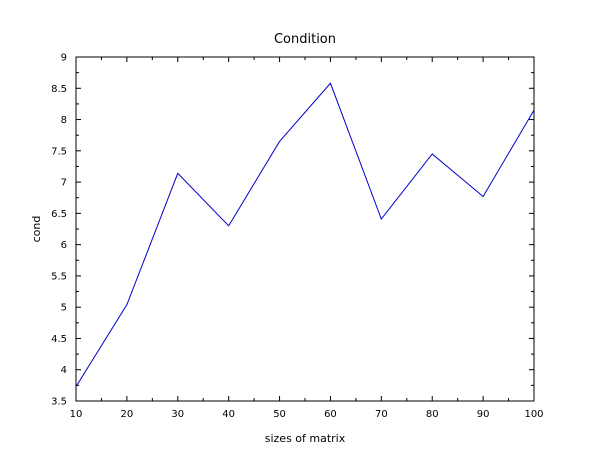  Describe the element at coordinates (59, 214) in the screenshot. I see `y-tick-label: 6.5` at that location.